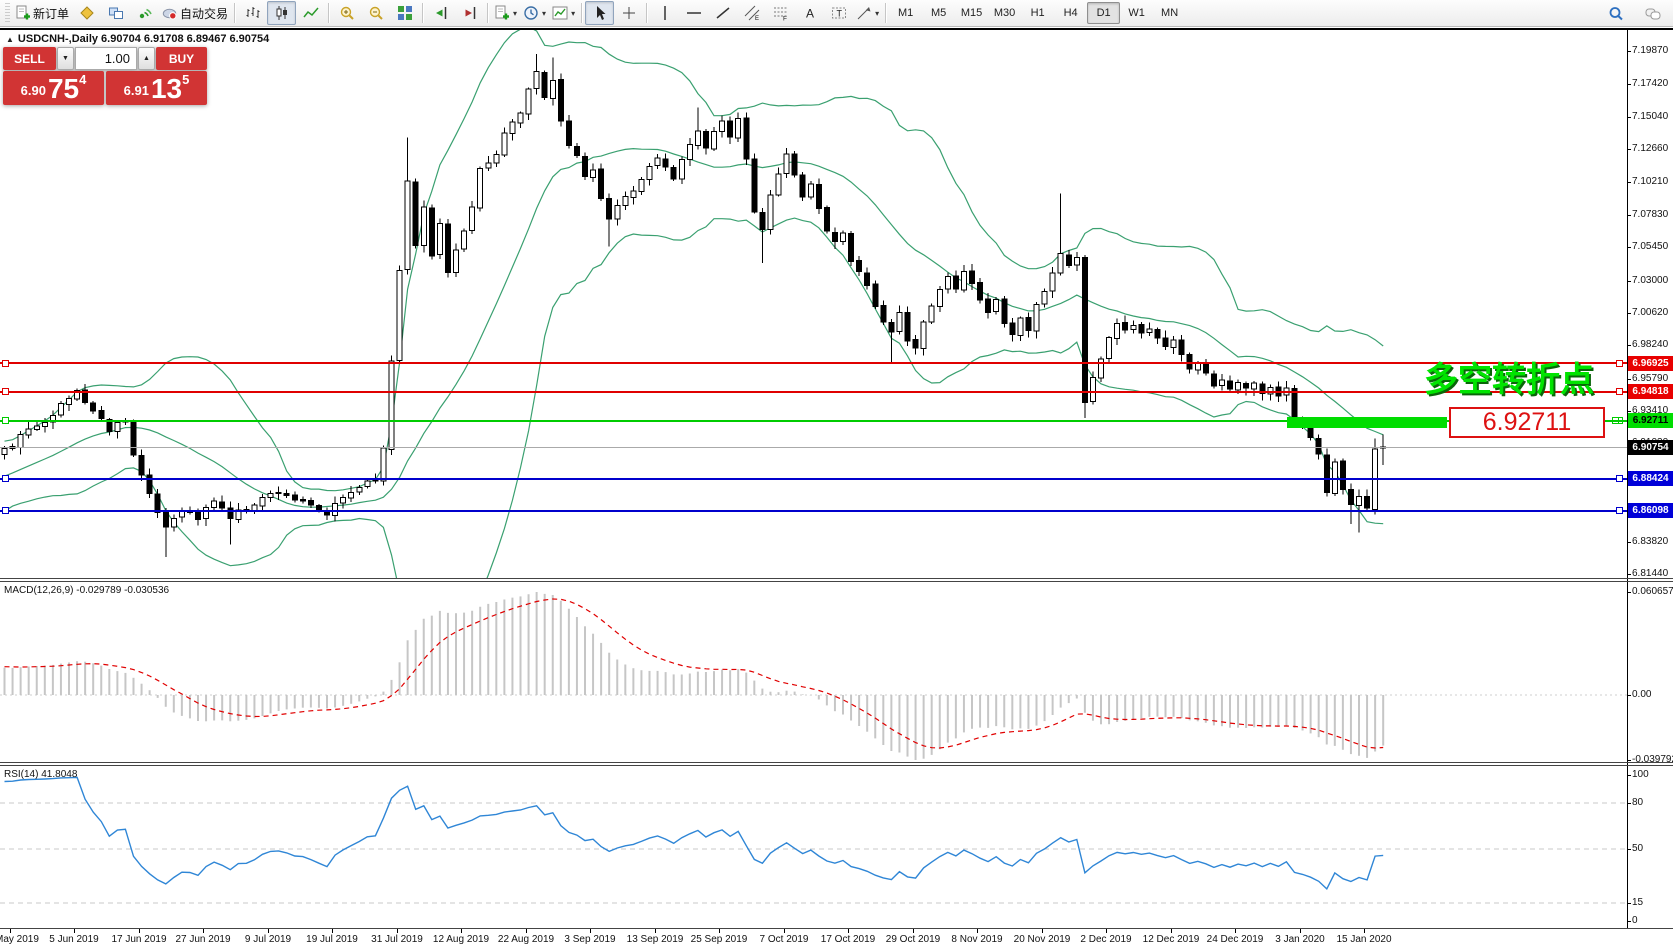  Describe the element at coordinates (534, 13) in the screenshot. I see `periods-button: ▾` at that location.